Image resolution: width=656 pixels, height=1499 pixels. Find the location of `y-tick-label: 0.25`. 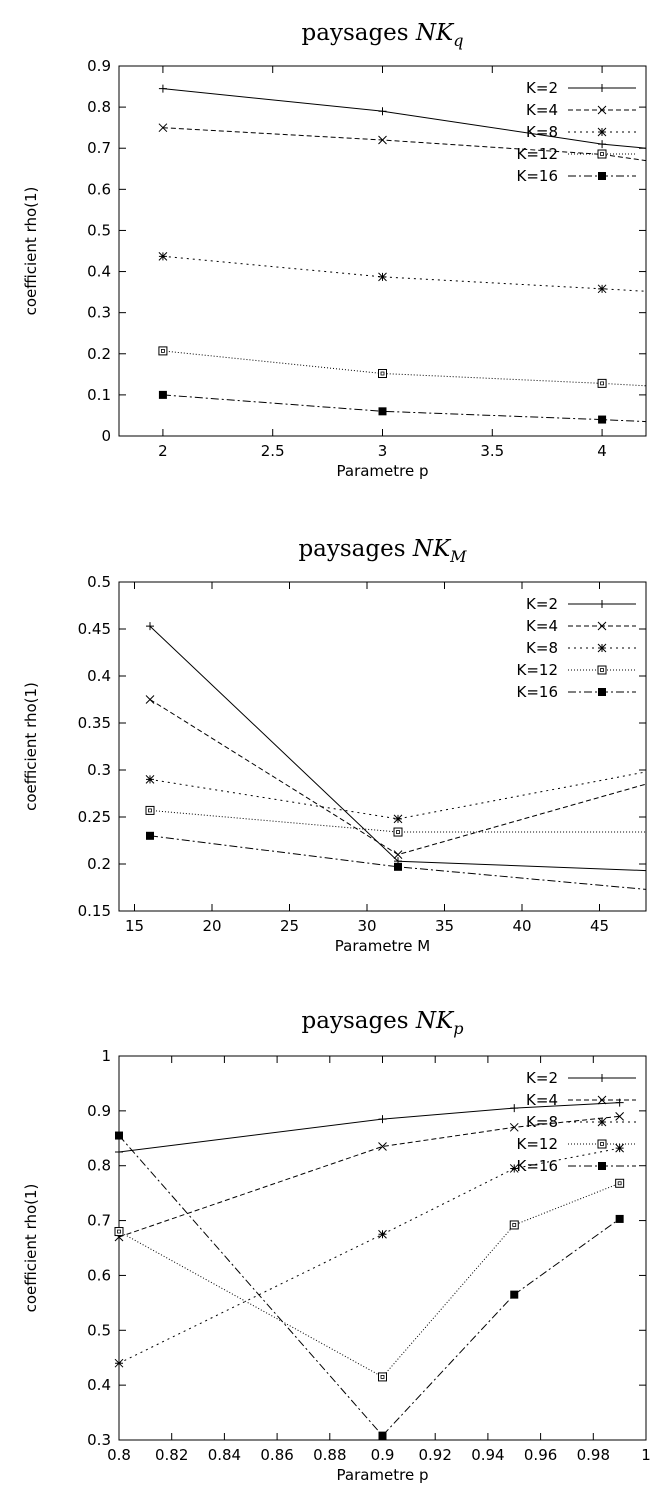

y-tick-label: 0.25 is located at coordinates (94, 817).